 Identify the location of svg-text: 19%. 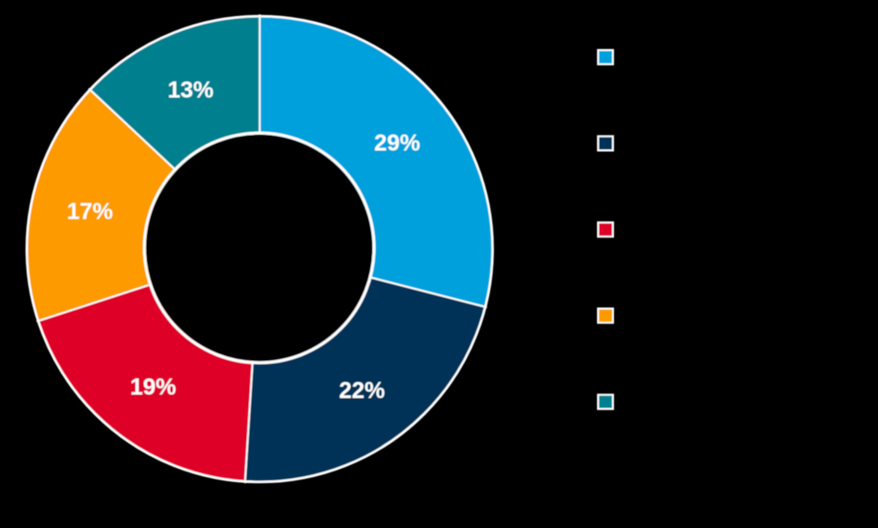
(153, 387).